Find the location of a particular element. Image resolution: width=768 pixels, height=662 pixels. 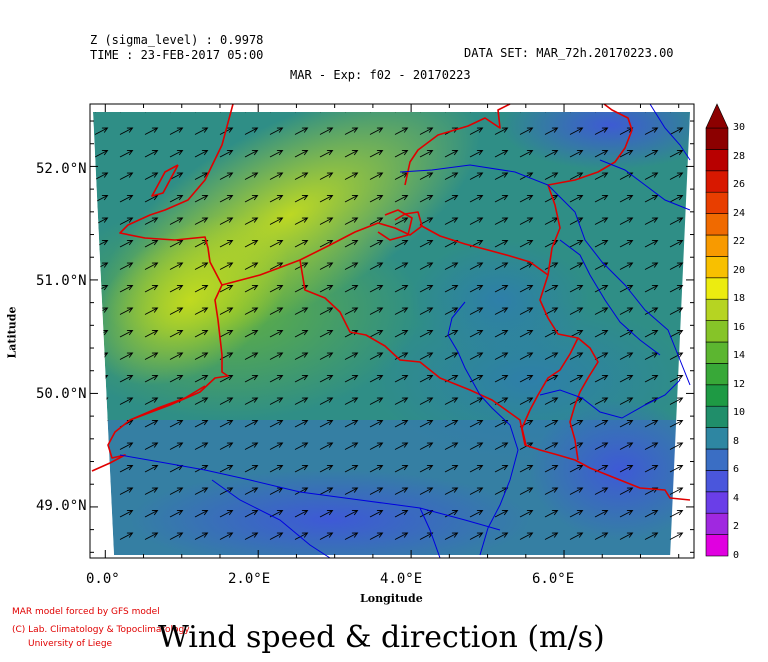

xtick-6e: 6.0°E is located at coordinates (553, 579).